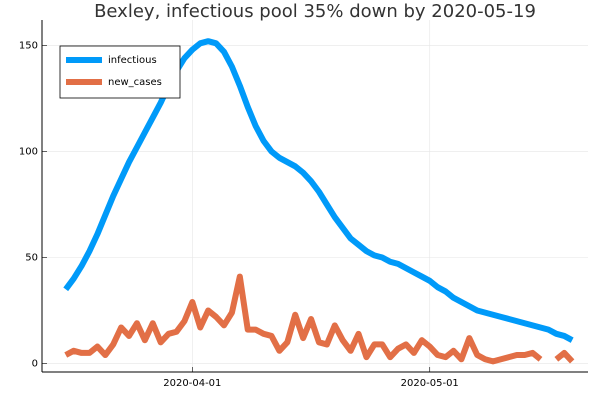 This screenshot has width=600, height=400. What do you see at coordinates (31, 257) in the screenshot?
I see `y-tick-label: 50` at bounding box center [31, 257].